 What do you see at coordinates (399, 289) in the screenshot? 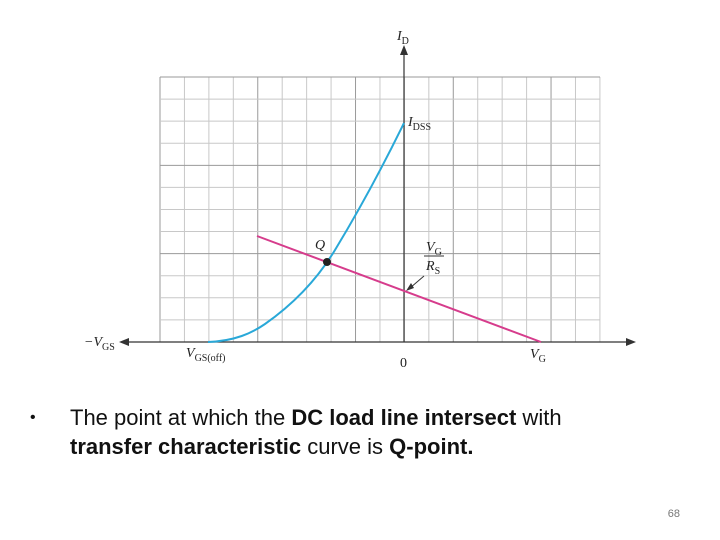
I see `load-line` at bounding box center [399, 289].